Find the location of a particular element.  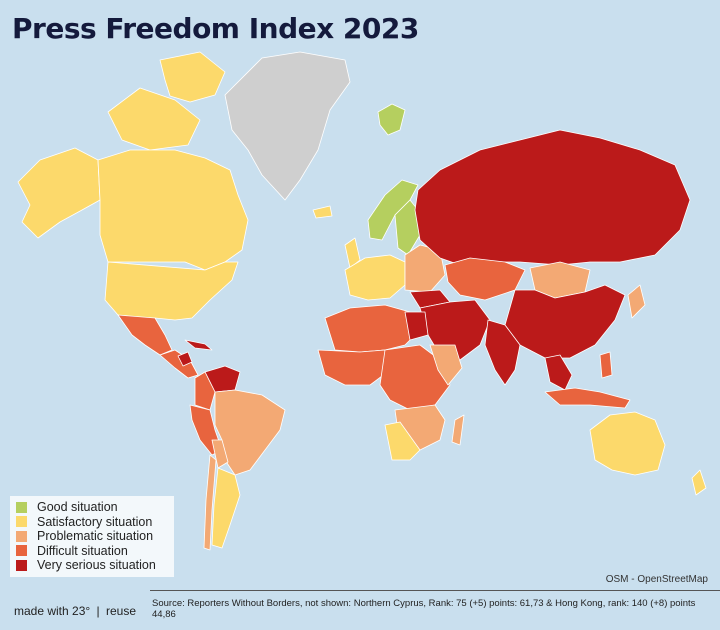

region-madagascar is located at coordinates (458, 430).